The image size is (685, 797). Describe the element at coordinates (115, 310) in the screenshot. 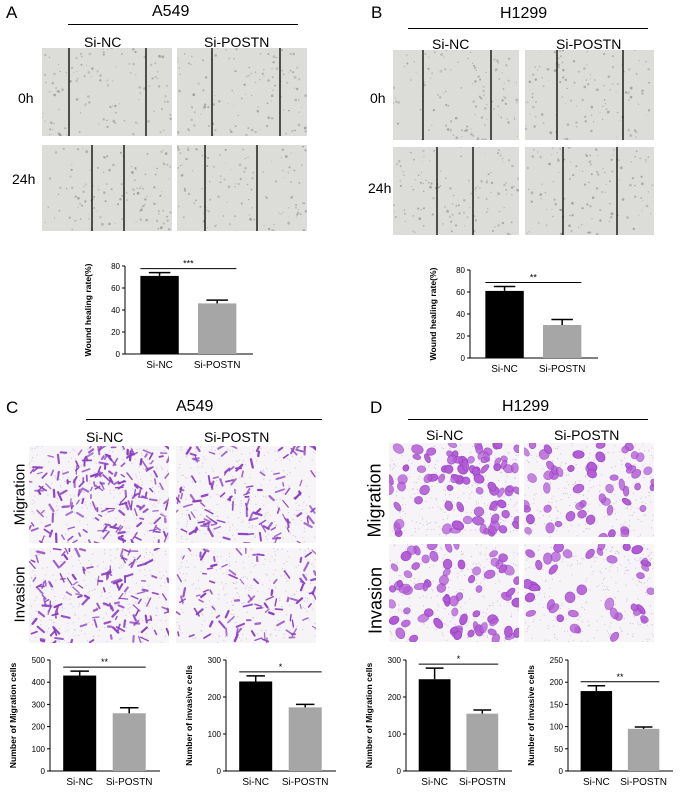

I see `y-tick-label: 40` at that location.